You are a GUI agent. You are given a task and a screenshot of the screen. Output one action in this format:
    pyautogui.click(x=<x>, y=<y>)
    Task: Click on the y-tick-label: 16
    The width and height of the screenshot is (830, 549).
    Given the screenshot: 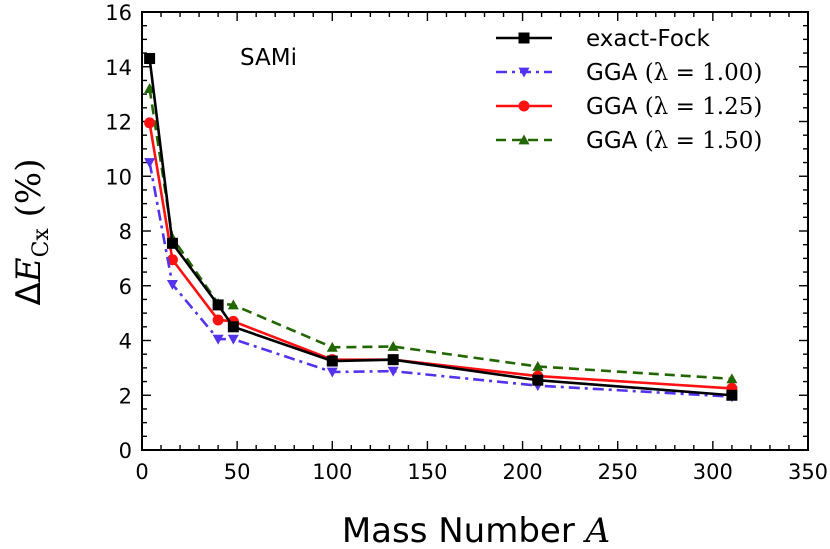 What is the action you would take?
    pyautogui.click(x=118, y=13)
    